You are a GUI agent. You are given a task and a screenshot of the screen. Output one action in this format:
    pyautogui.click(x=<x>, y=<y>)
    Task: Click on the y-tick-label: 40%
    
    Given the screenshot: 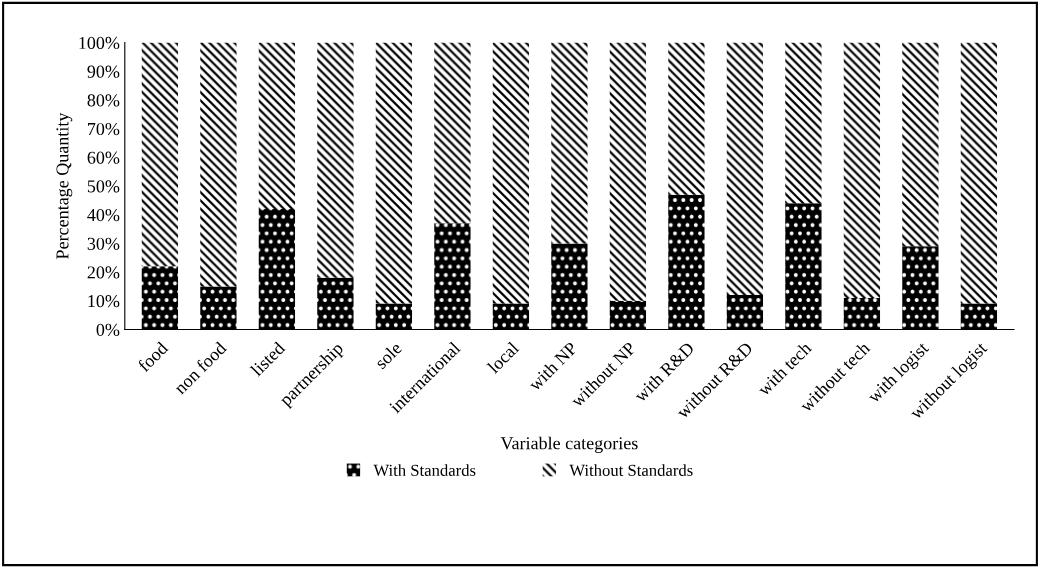 What is the action you would take?
    pyautogui.click(x=103, y=215)
    